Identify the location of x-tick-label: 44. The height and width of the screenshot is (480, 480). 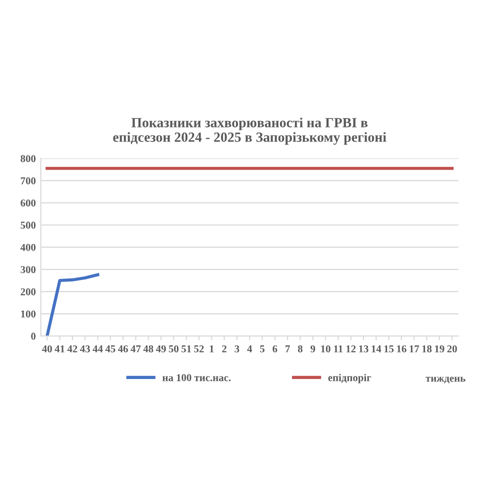
(97, 348).